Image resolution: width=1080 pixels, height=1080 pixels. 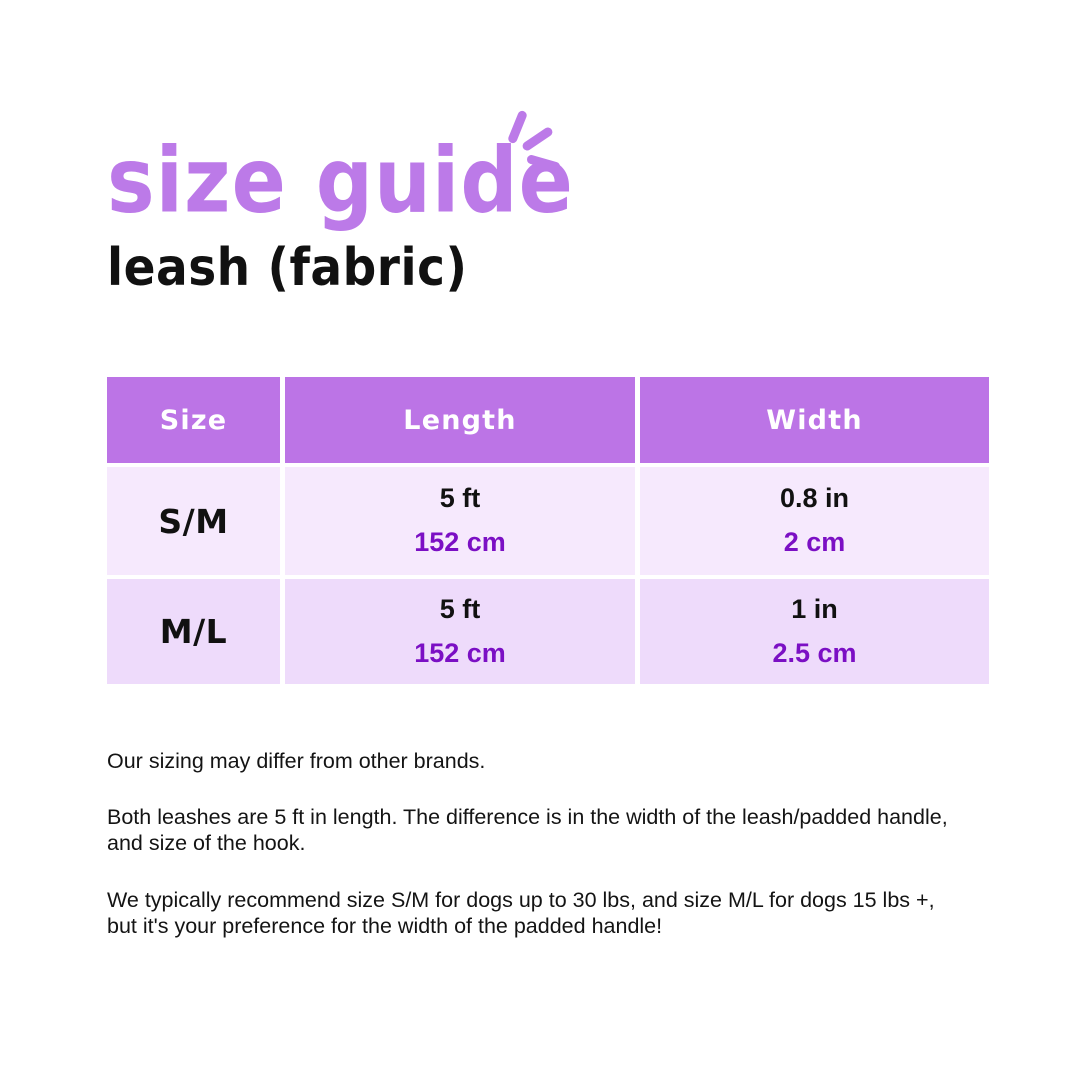 What do you see at coordinates (340, 180) in the screenshot?
I see `page-title: size guide` at bounding box center [340, 180].